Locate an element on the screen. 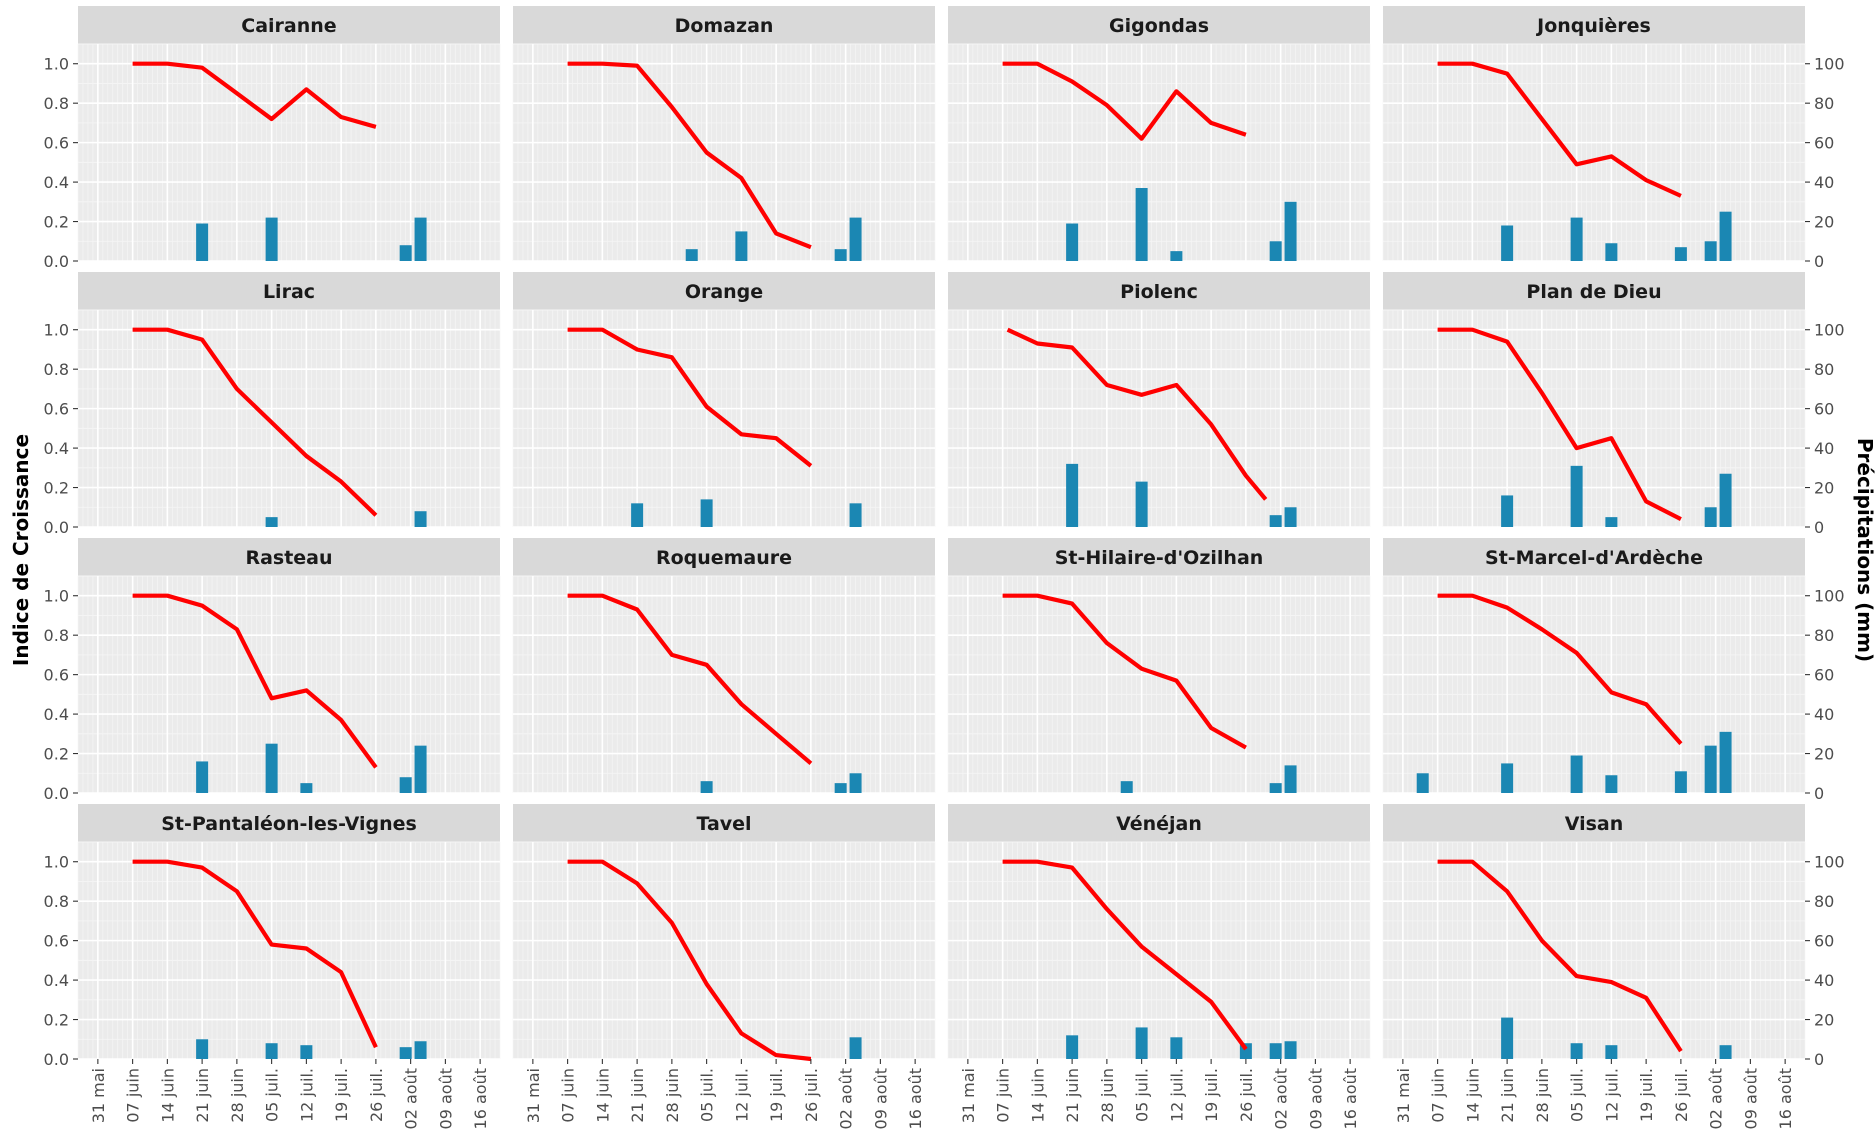 Image resolution: width=1876 pixels, height=1143 pixels. facet-title: St-Hilaire-d'Ozilhan is located at coordinates (1159, 558).